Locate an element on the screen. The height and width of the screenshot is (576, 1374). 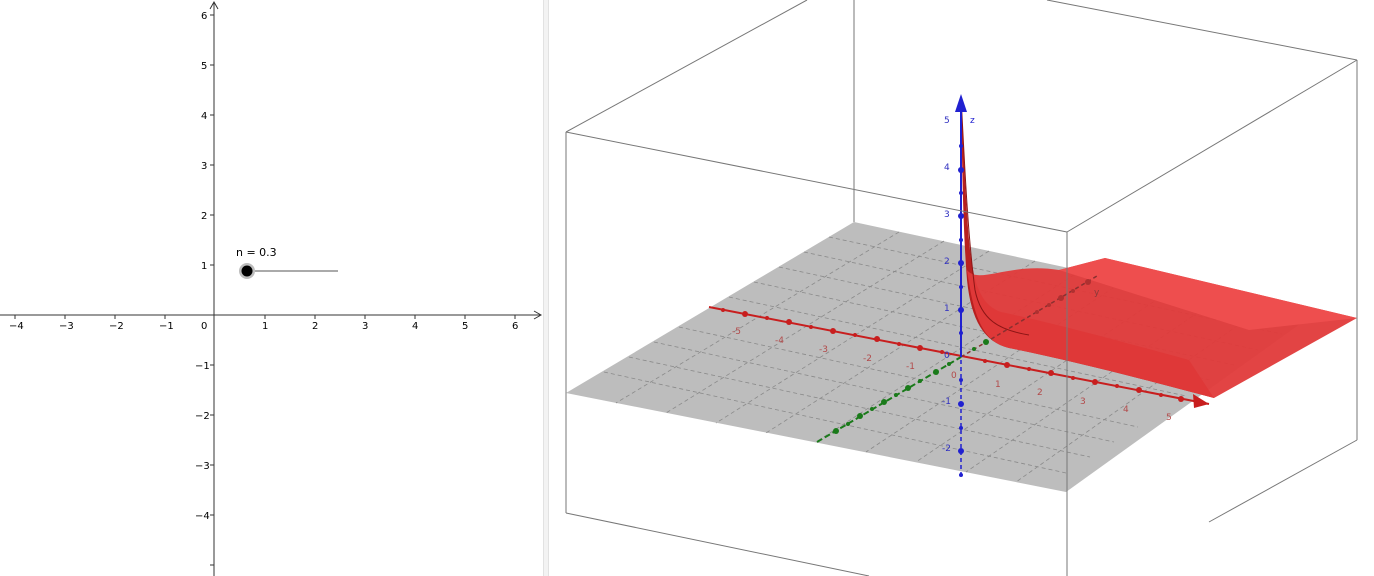
z3d-tick-label: -2 is located at coordinates (946, 449).